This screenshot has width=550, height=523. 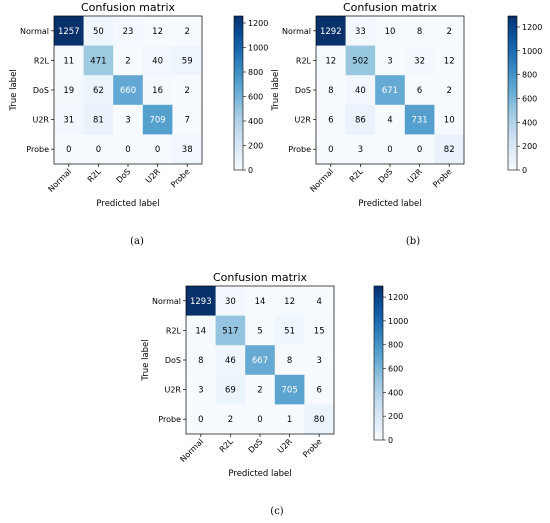 What do you see at coordinates (230, 361) in the screenshot?
I see `cell-value-label: 46` at bounding box center [230, 361].